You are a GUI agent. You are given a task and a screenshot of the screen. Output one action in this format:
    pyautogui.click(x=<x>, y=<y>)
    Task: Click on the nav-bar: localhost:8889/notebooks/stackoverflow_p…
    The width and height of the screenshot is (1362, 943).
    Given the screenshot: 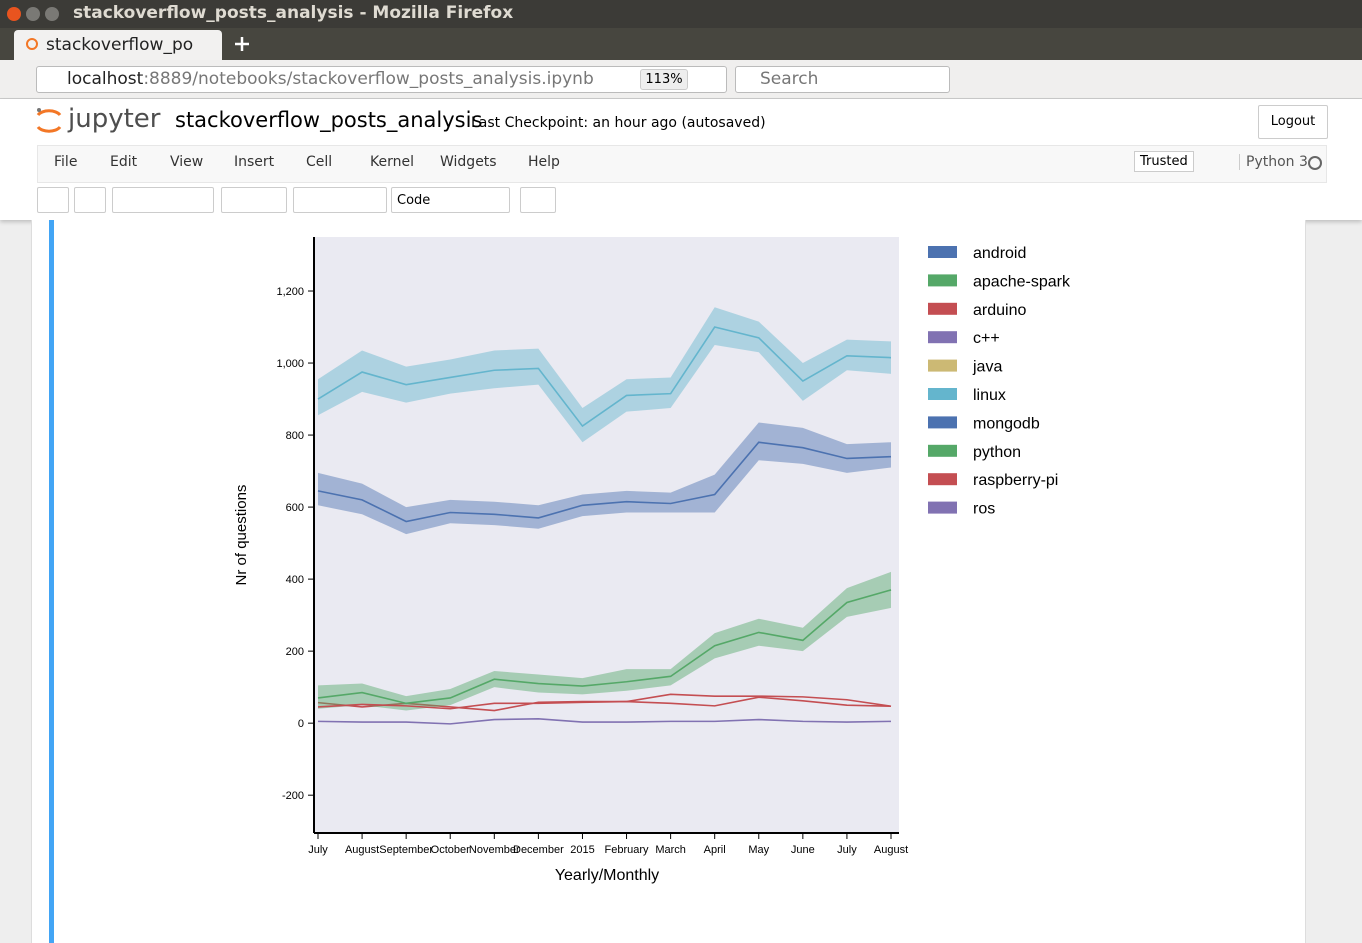 What is the action you would take?
    pyautogui.click(x=681, y=79)
    